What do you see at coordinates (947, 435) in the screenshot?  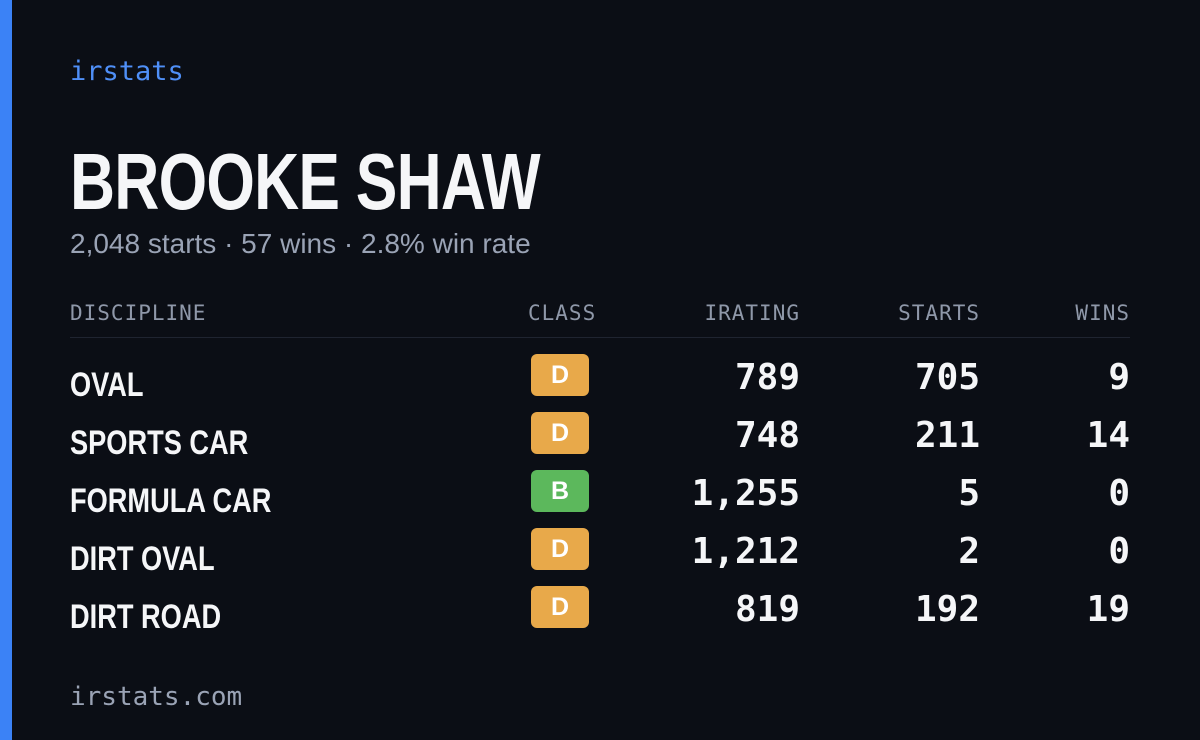 I see `stat-value: 211` at bounding box center [947, 435].